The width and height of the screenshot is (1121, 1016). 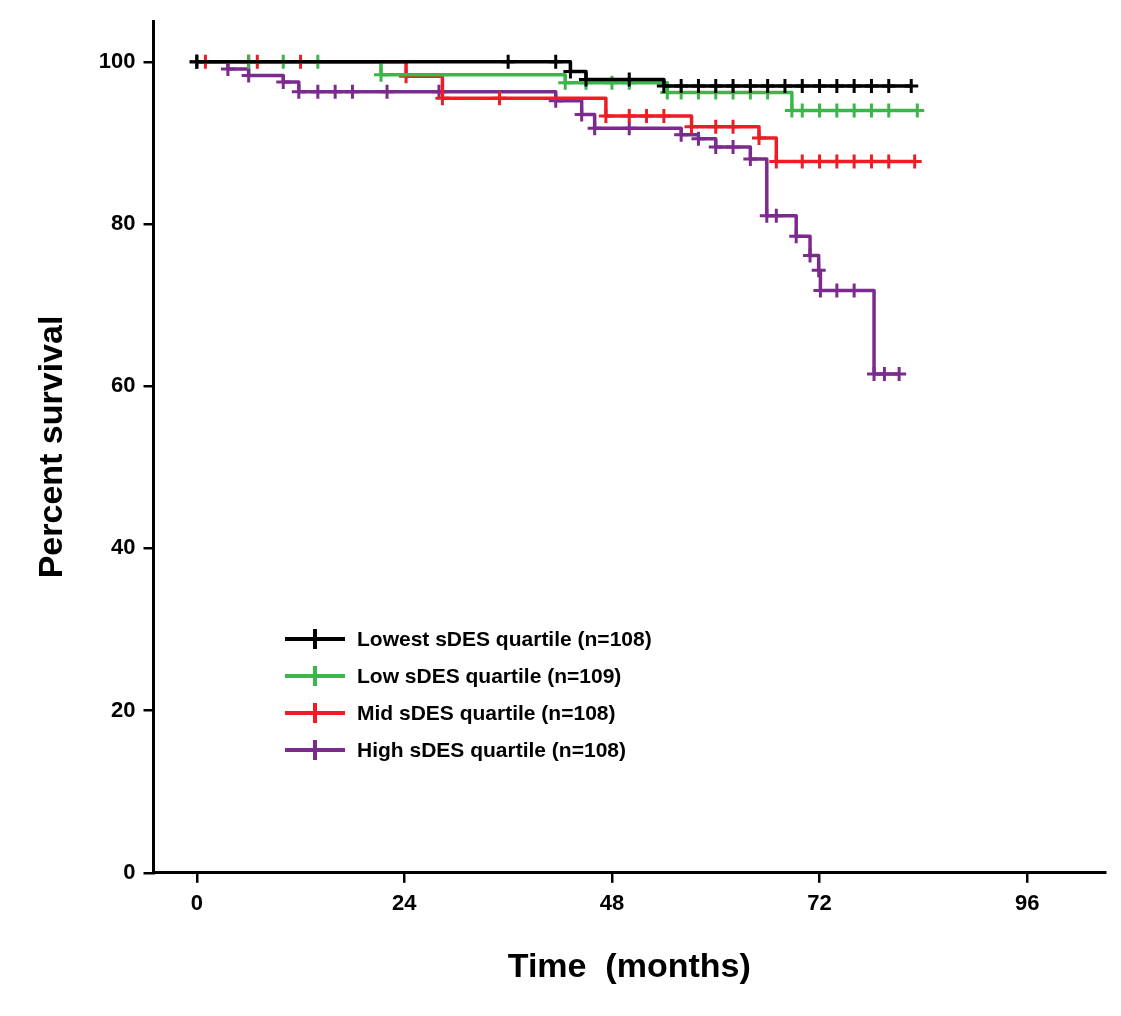 What do you see at coordinates (196, 903) in the screenshot?
I see `x-tick-label: 0` at bounding box center [196, 903].